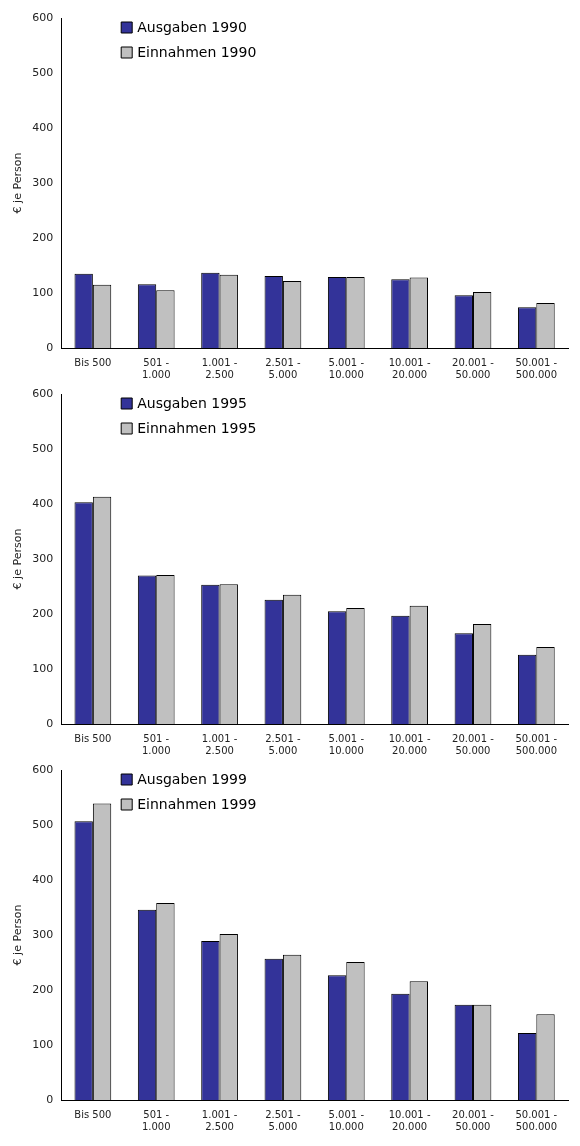 This screenshot has width=580, height=1146. What do you see at coordinates (197, 51) in the screenshot?
I see `legend-label: Einnahmen 1990` at bounding box center [197, 51].